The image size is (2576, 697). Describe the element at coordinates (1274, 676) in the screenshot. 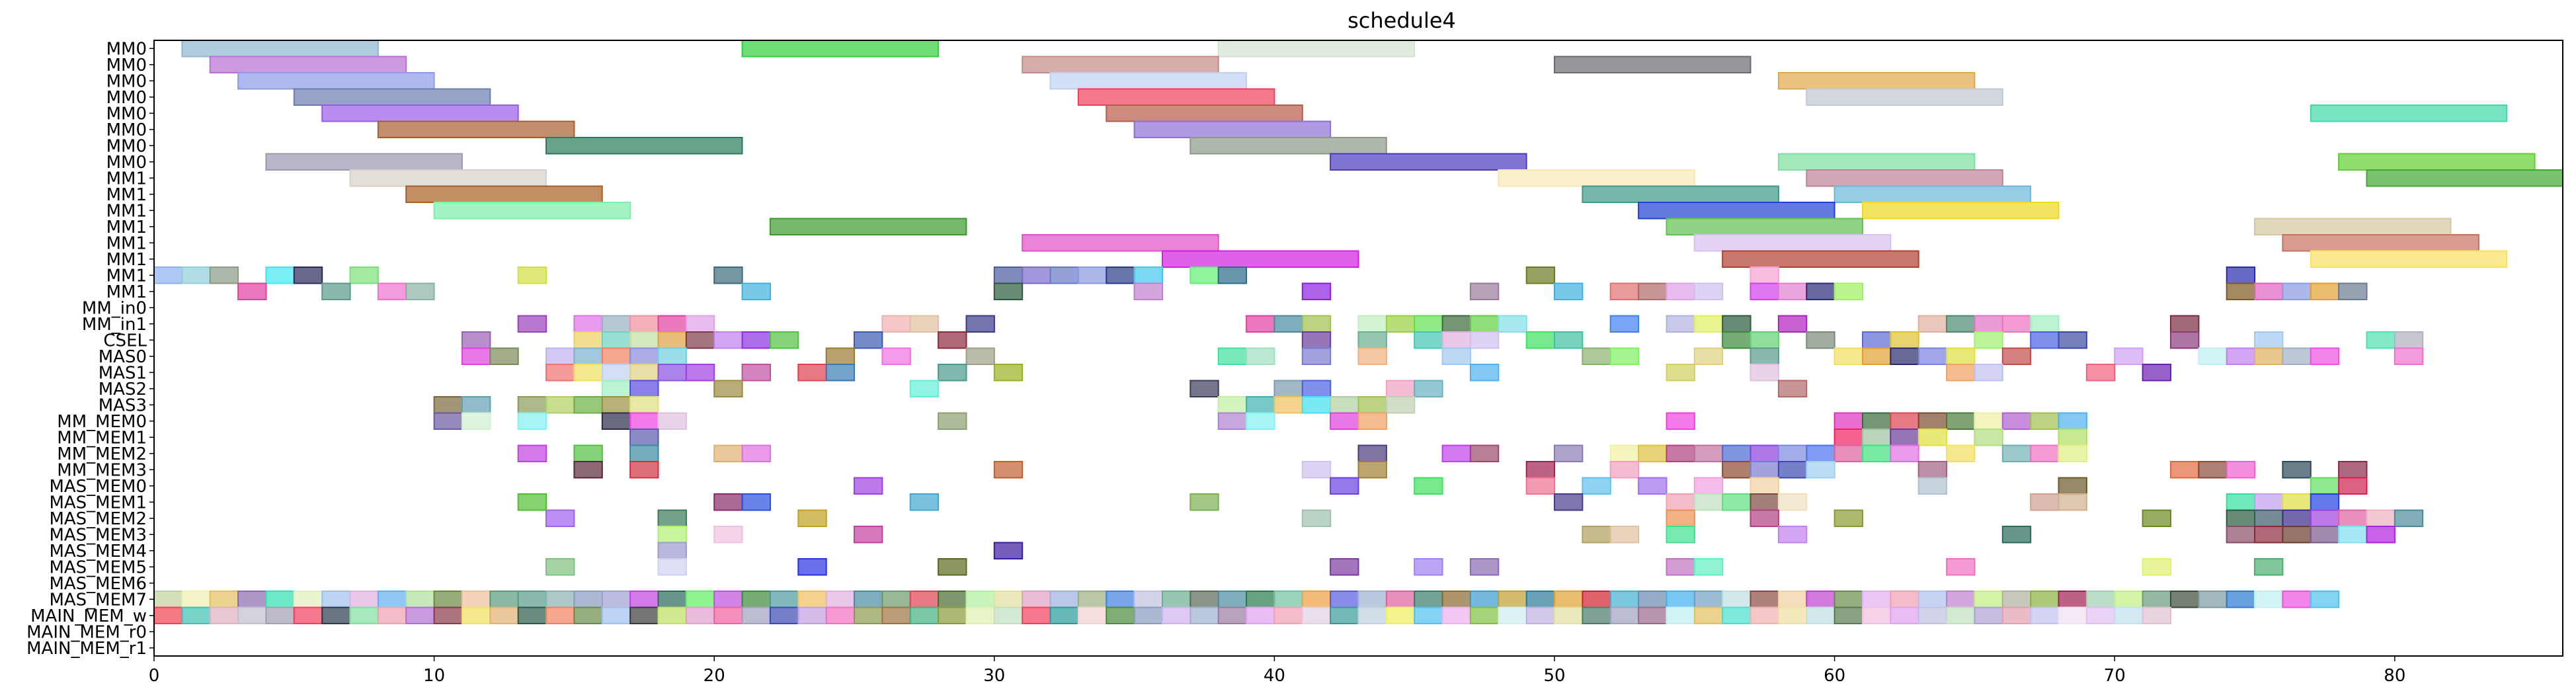

I see `x-tick-label: 40` at that location.